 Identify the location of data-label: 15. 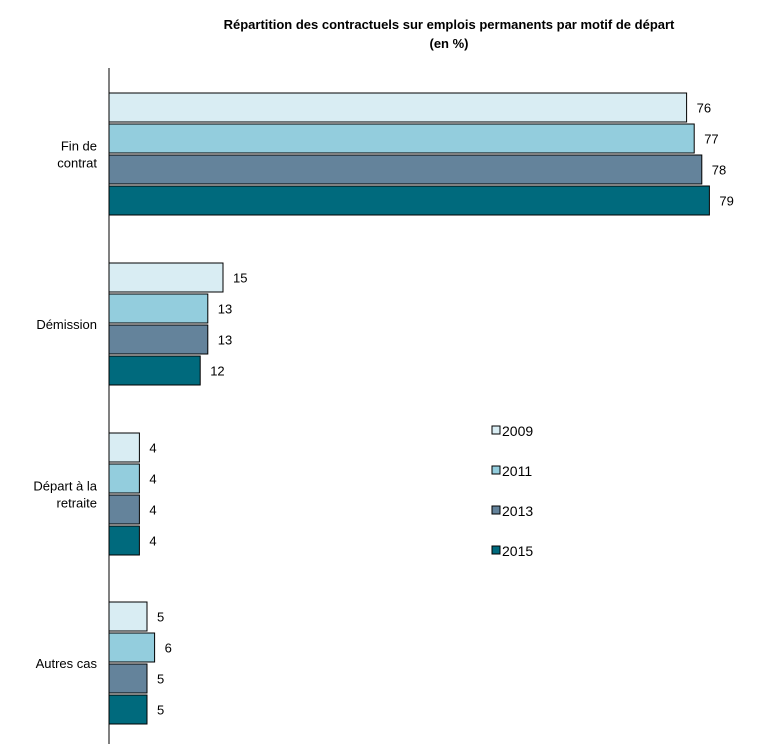
(240, 278).